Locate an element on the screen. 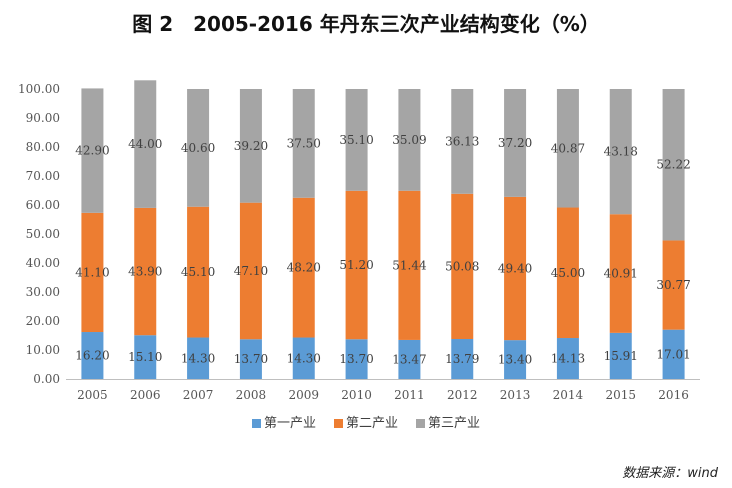 Image resolution: width=732 pixels, height=488 pixels. data-label: 37.20 is located at coordinates (515, 143).